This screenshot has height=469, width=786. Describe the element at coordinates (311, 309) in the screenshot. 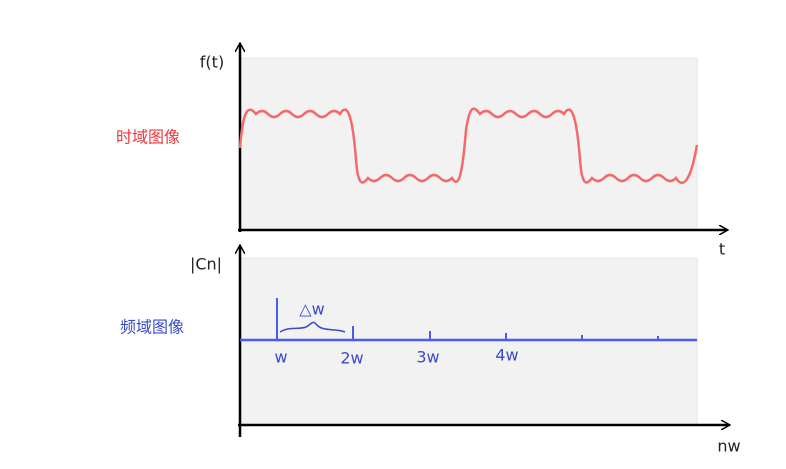

I see `delta-label: △w` at that location.